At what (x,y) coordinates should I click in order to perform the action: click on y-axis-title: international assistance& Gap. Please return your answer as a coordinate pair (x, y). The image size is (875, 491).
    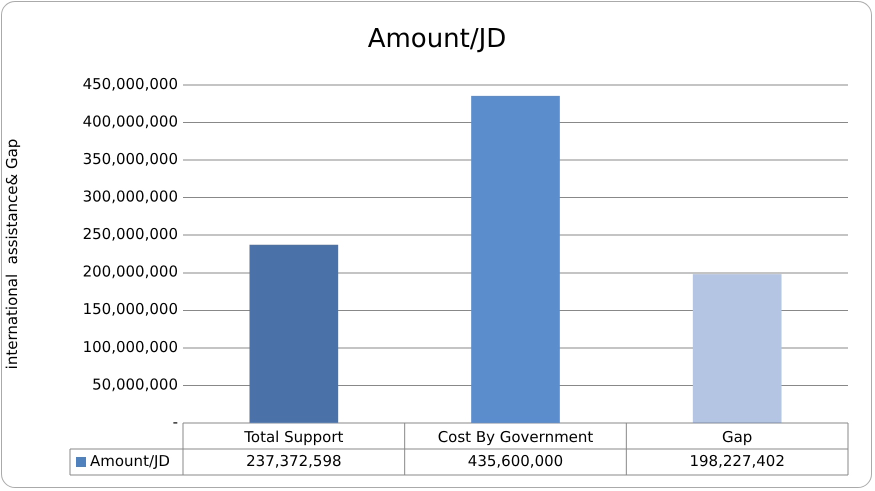
    Looking at the image, I should click on (11, 254).